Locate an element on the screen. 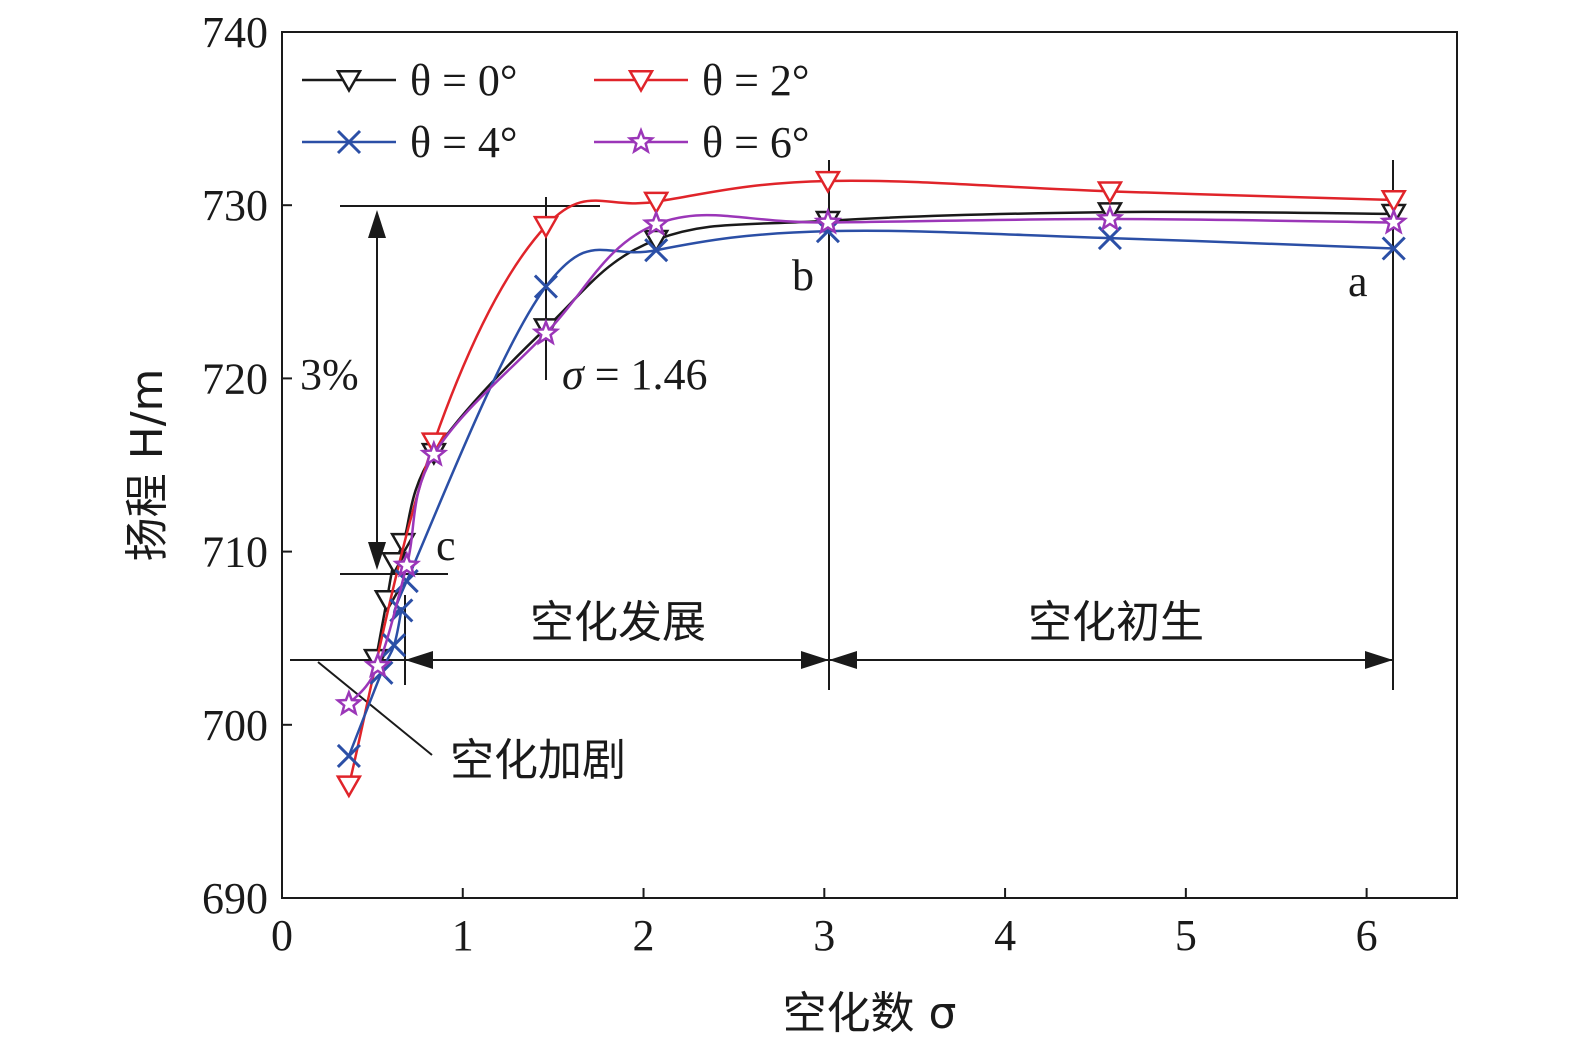  y-tick-label: 700 is located at coordinates (235, 725).